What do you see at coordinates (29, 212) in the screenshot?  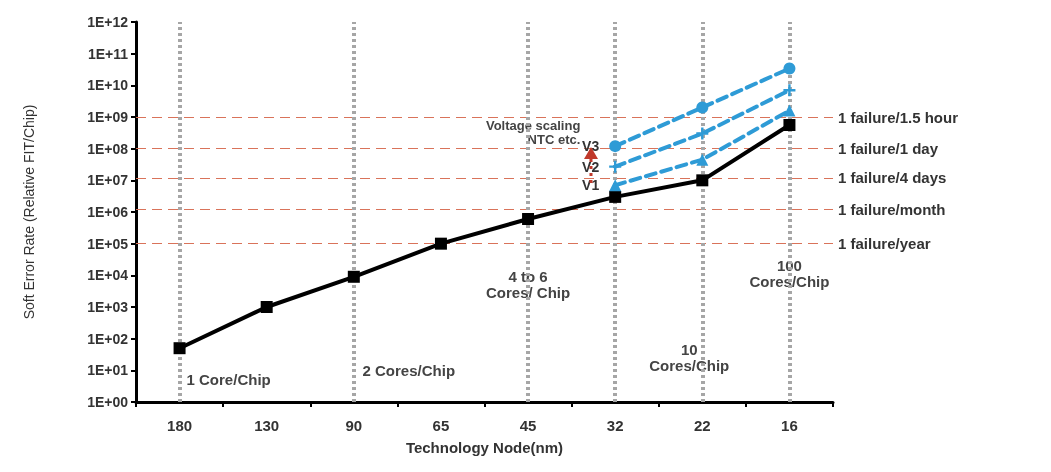 I see `y-axis-title: Soft Error Rate (Relative FIT/Chip)` at bounding box center [29, 212].